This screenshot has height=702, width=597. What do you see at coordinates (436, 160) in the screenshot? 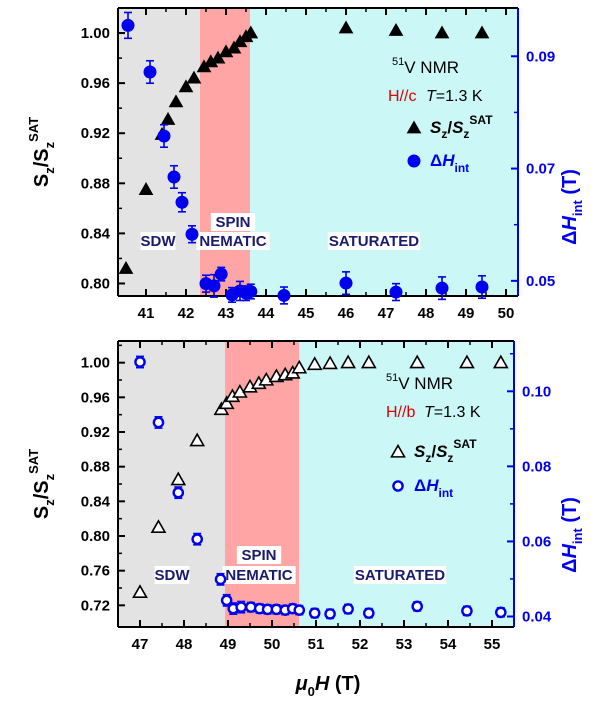
I see `legend-dh-label-part: Δ` at bounding box center [436, 160].